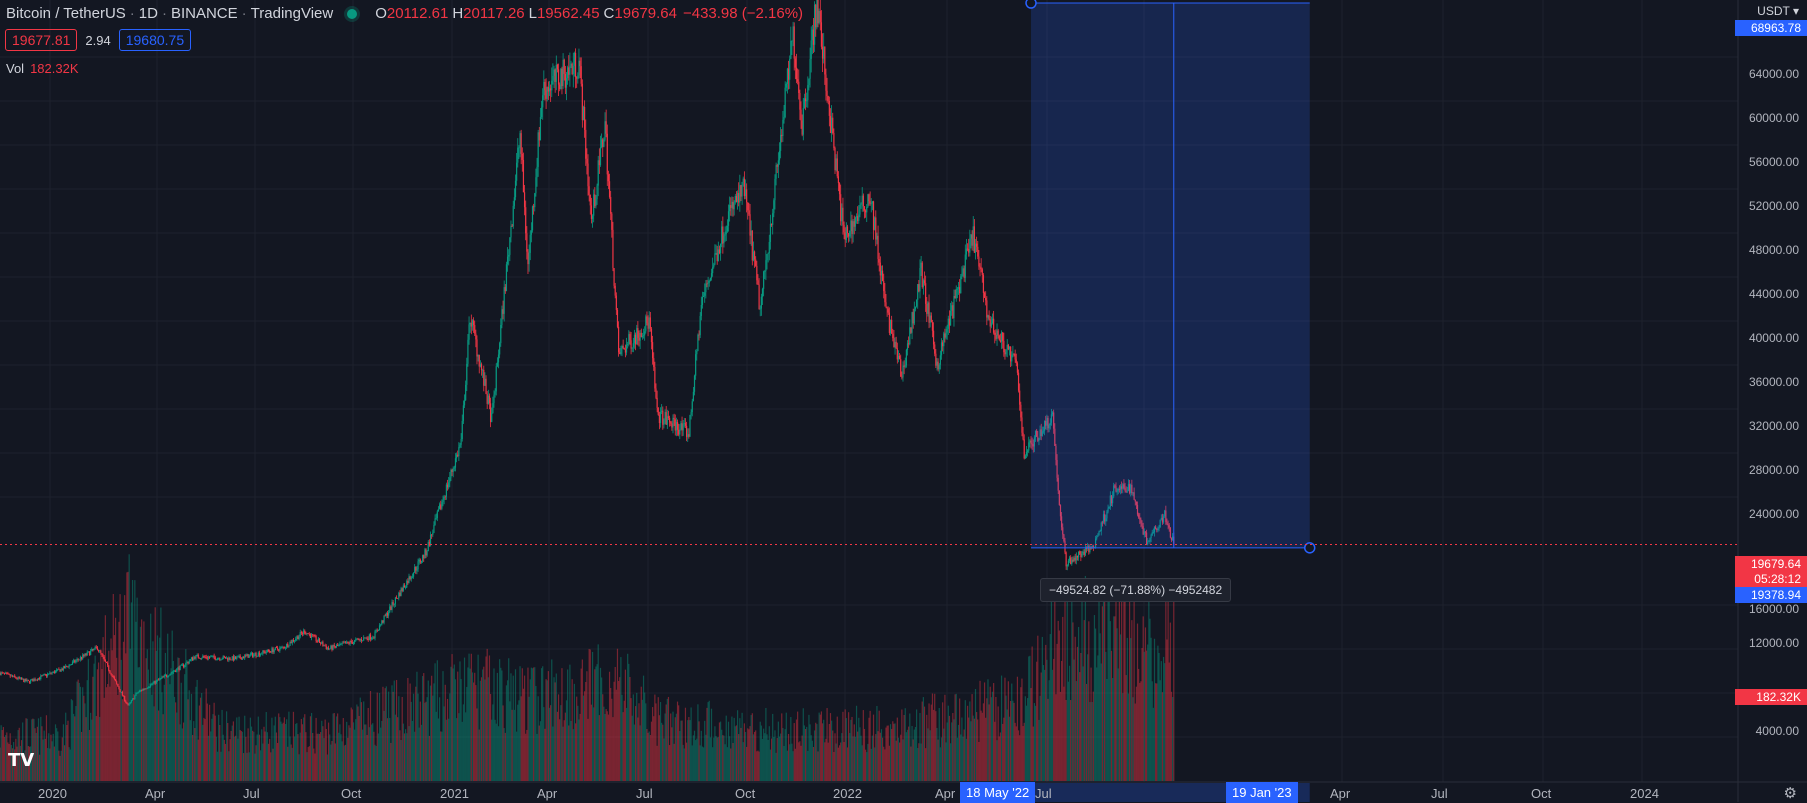  I want to click on bid-price: 19677.81, so click(41, 40).